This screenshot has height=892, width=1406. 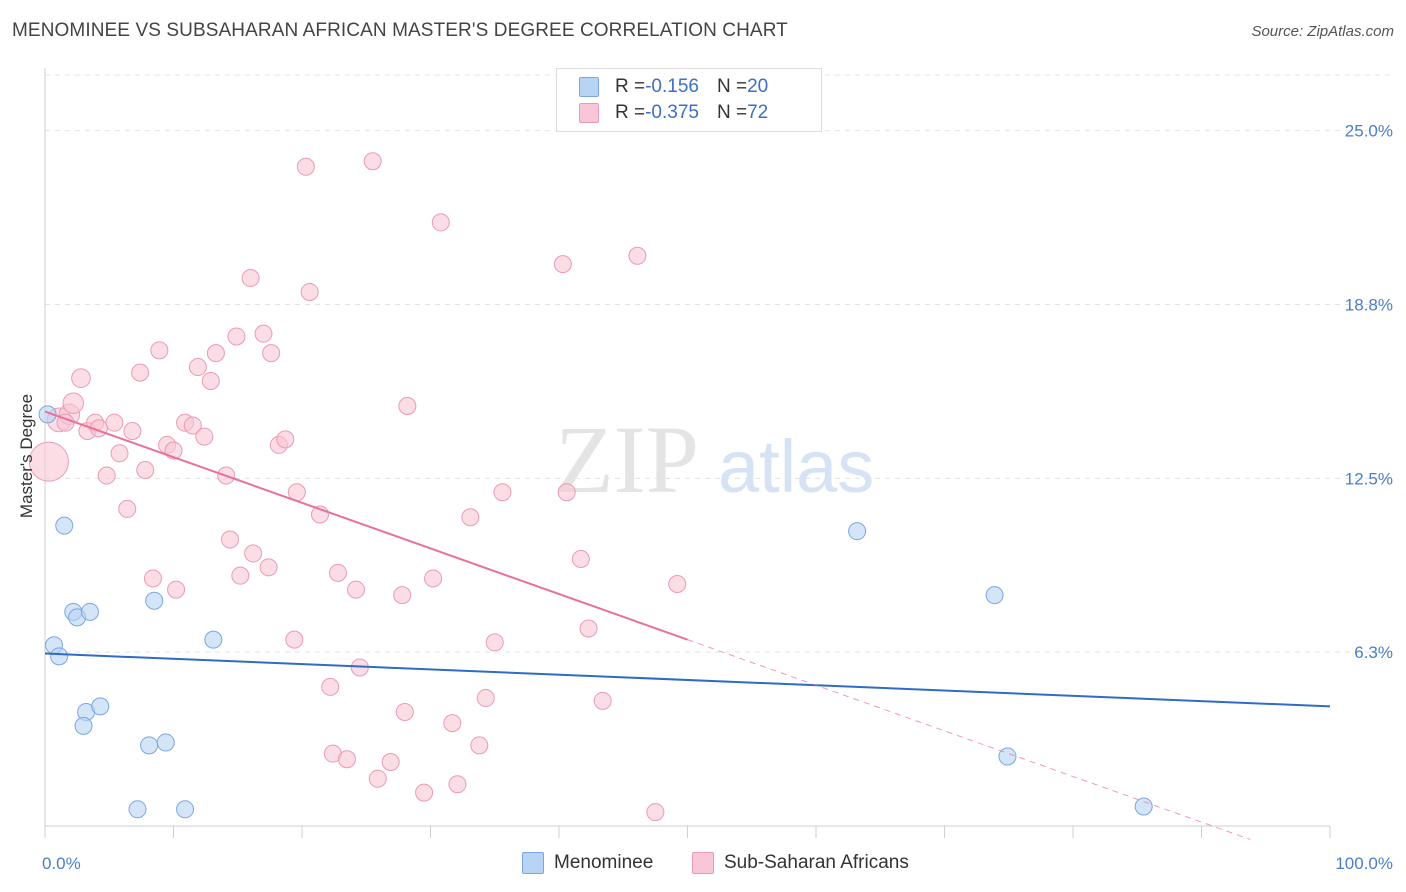 What do you see at coordinates (703, 863) in the screenshot?
I see `bottom-legend-swatch-subsaharan` at bounding box center [703, 863].